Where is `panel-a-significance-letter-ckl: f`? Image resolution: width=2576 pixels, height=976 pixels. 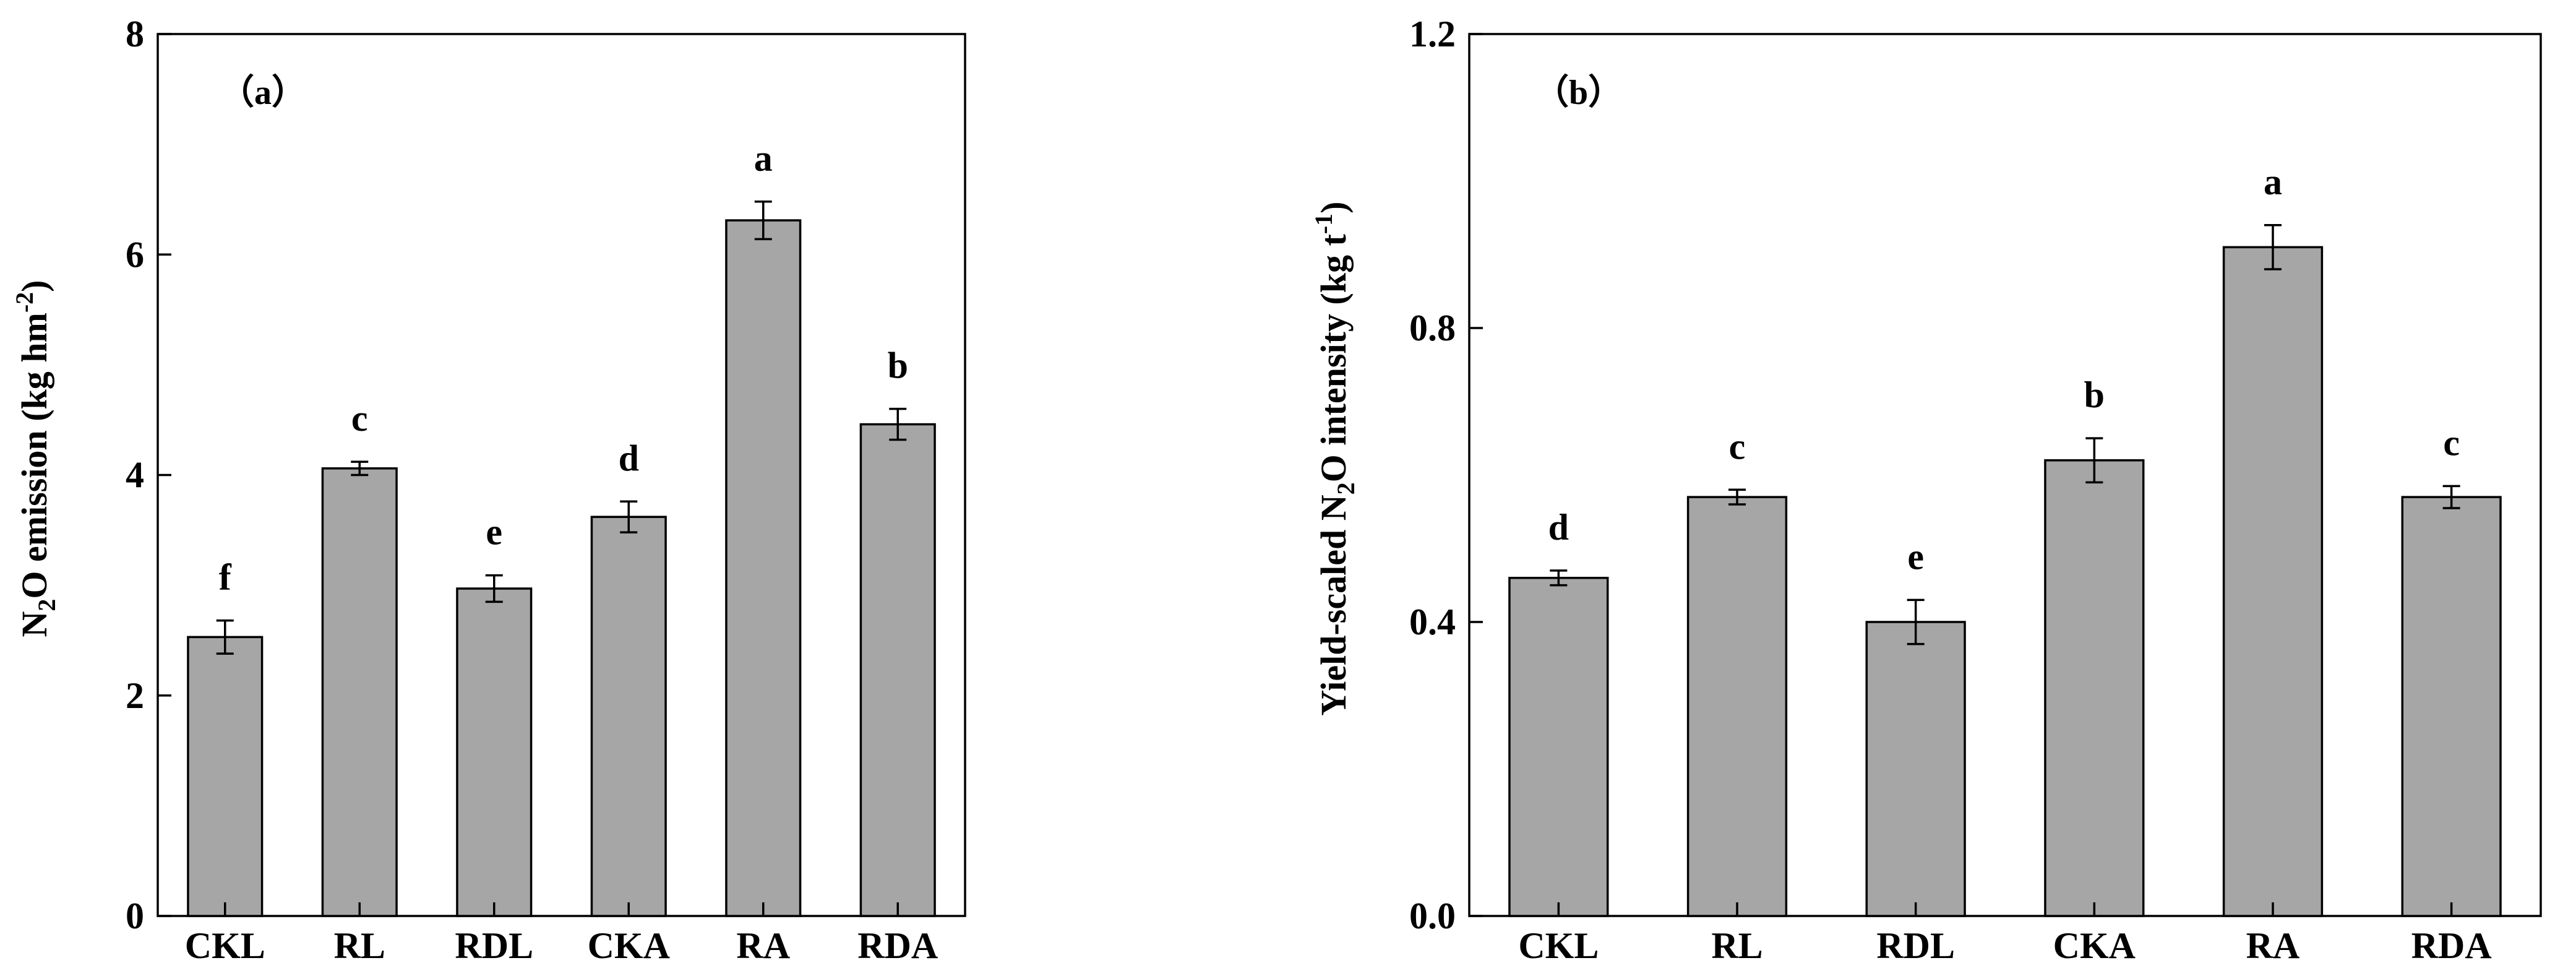 panel-a-significance-letter-ckl: f is located at coordinates (226, 577).